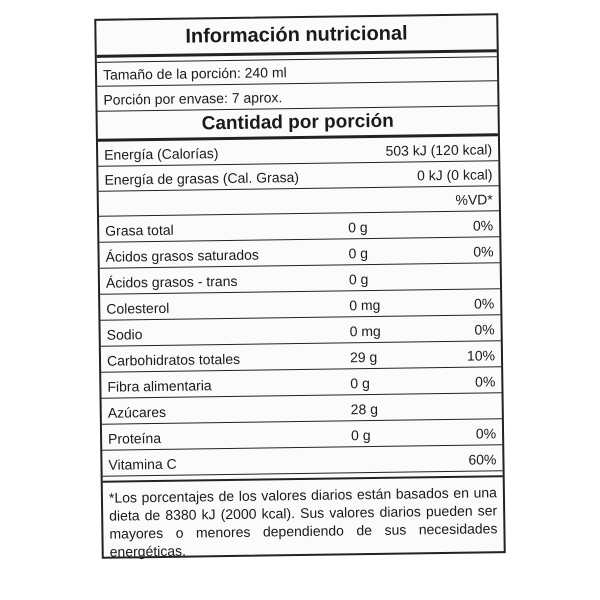 This screenshot has width=600, height=600. Describe the element at coordinates (139, 230) in the screenshot. I see `nutrient-name: Grasa total` at that location.